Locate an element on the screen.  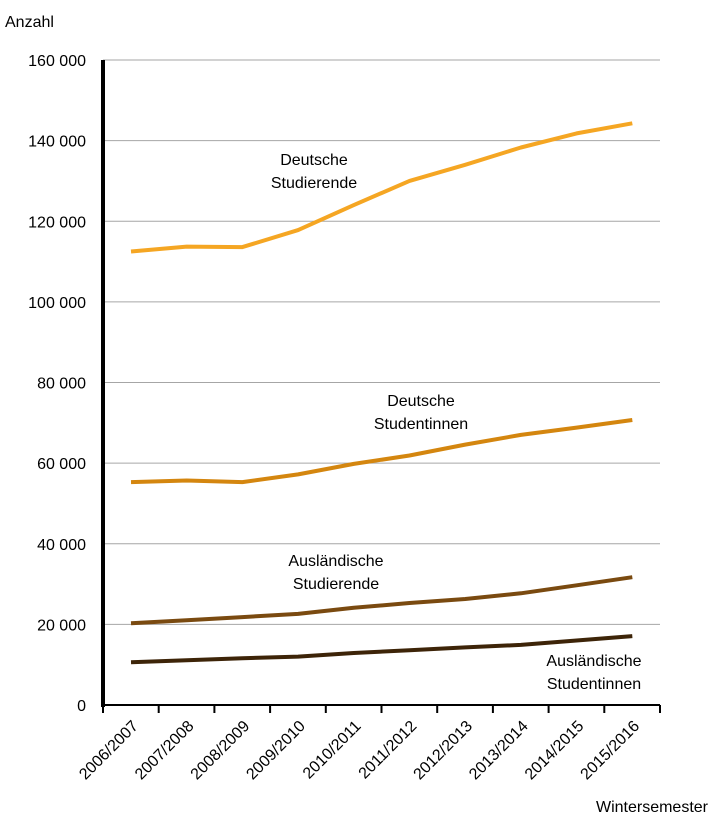
x-tick-label: 2015/2016 is located at coordinates (611, 751).